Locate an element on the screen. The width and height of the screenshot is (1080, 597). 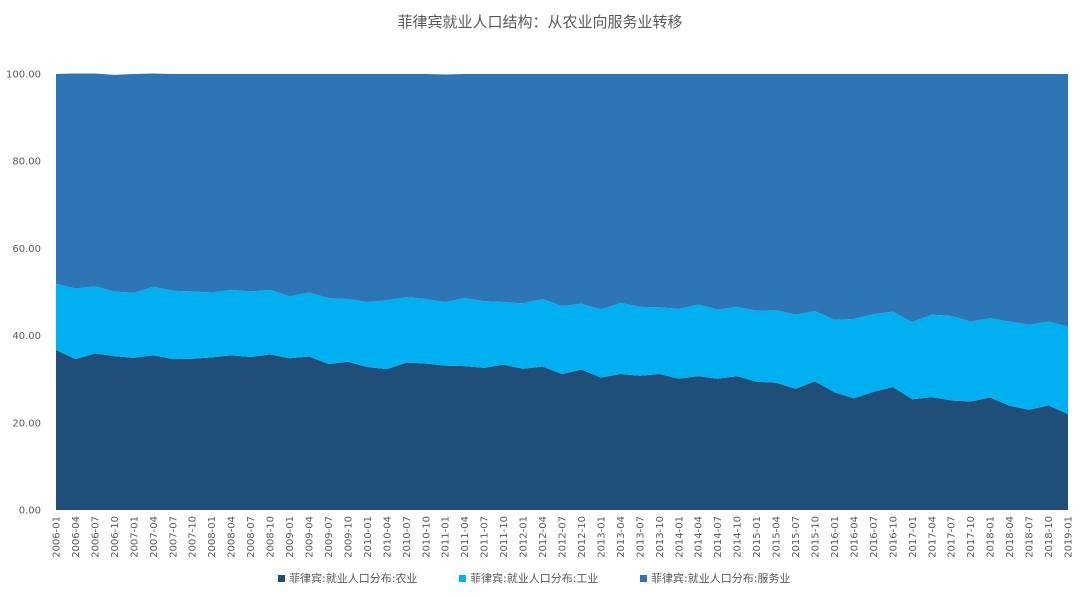
x-tick-label: 2006-10 is located at coordinates (115, 537).